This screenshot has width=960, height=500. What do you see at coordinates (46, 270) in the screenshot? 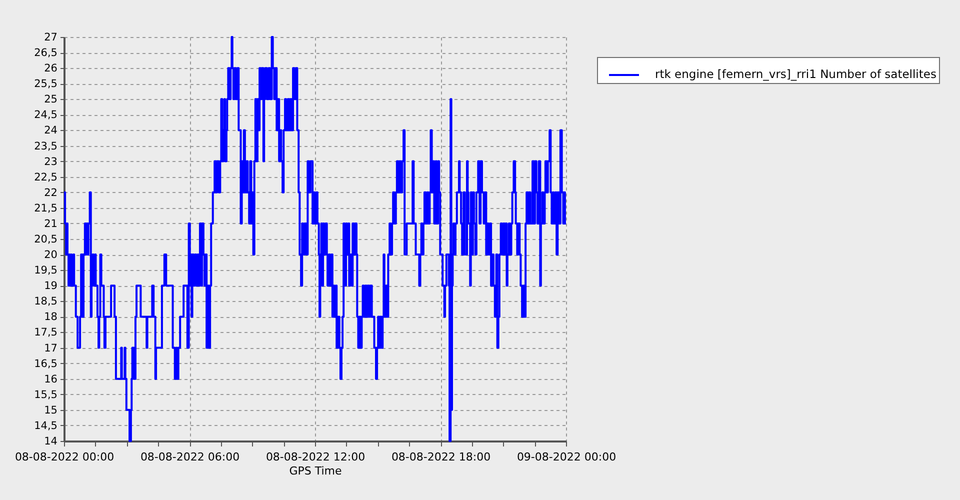
I see `y-tick-label: 19,5` at bounding box center [46, 270].